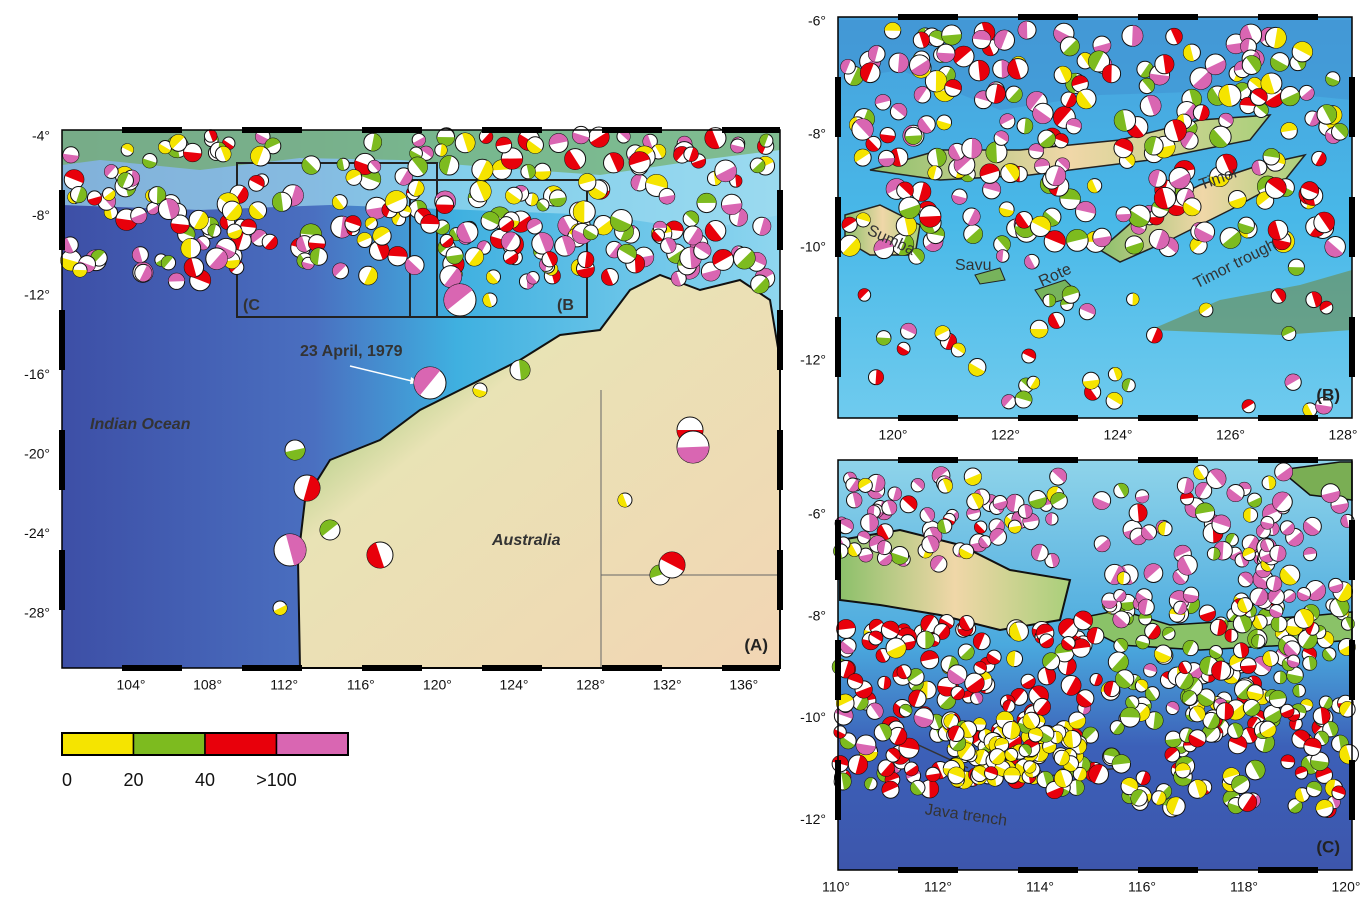 The height and width of the screenshot is (902, 1363). I want to click on x-tick-label: 122°, so click(1005, 435).